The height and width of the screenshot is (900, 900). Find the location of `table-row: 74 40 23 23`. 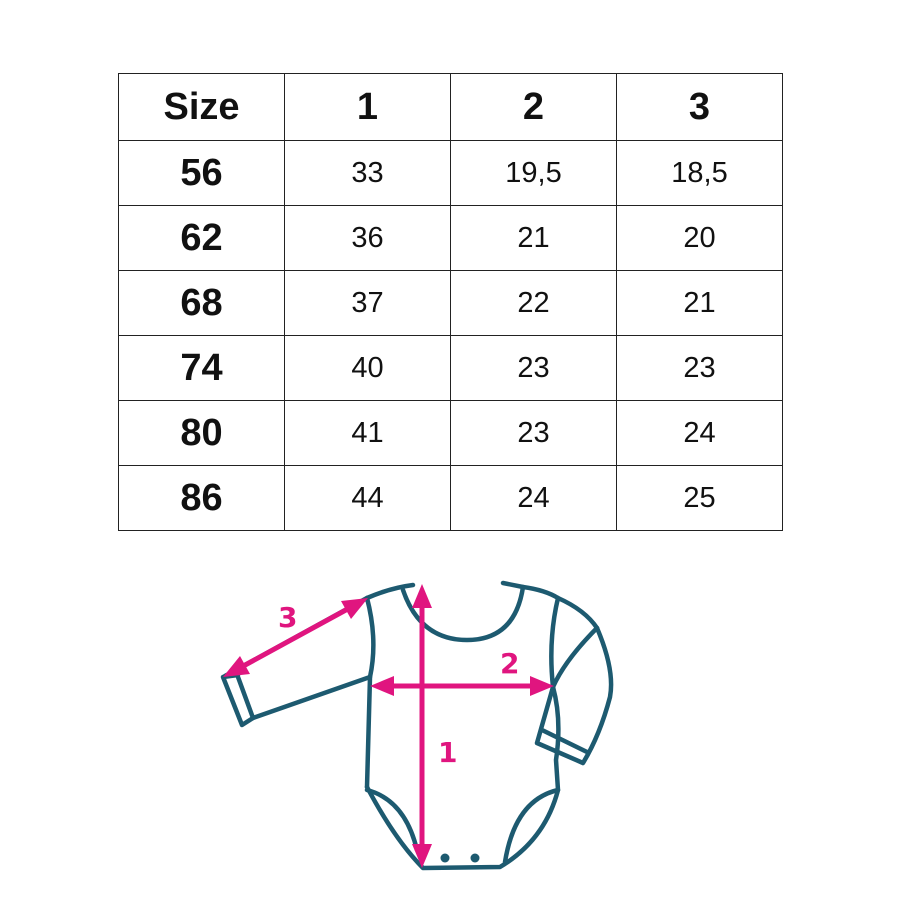

table-row: 74 40 23 23 is located at coordinates (450, 368).